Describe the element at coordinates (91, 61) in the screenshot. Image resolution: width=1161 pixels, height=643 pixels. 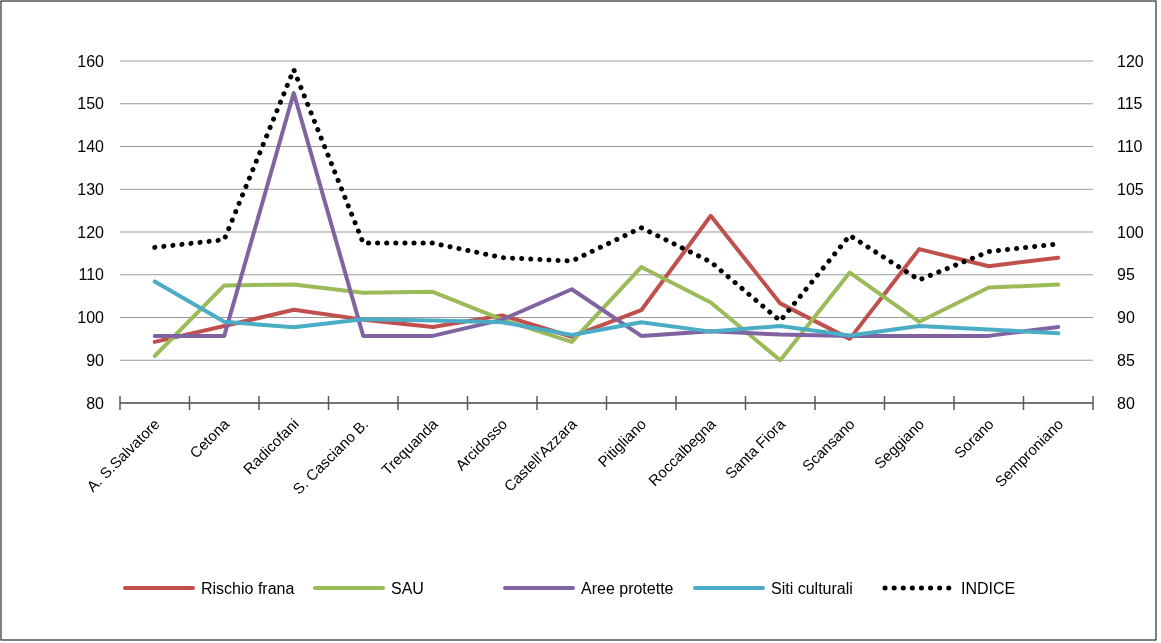
I see `y-tick-label: 160` at that location.